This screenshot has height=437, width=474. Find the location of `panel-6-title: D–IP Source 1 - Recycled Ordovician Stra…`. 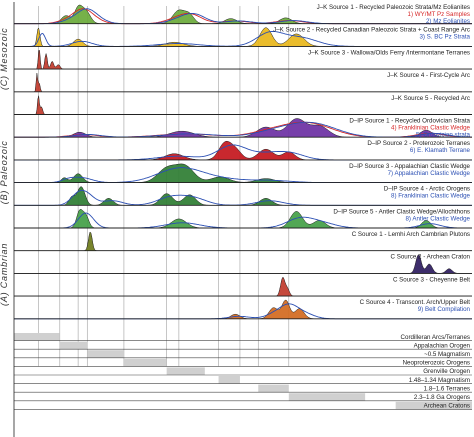

panel-6-title: D–IP Source 1 - Recycled Ordovician Stra… is located at coordinates (409, 121).